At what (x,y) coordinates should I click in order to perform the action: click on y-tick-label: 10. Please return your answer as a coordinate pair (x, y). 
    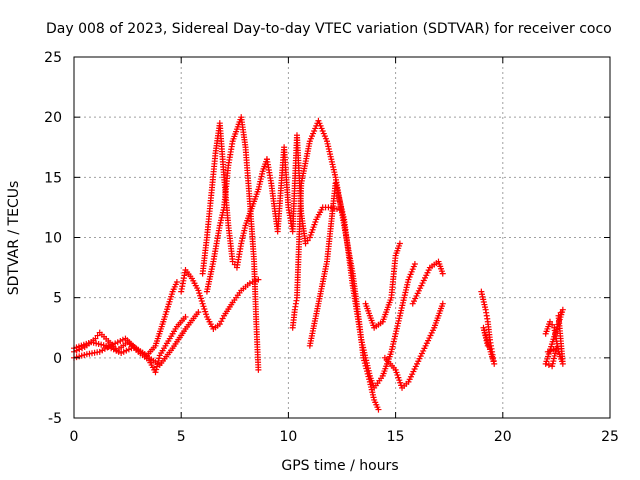
    Looking at the image, I should click on (53, 239).